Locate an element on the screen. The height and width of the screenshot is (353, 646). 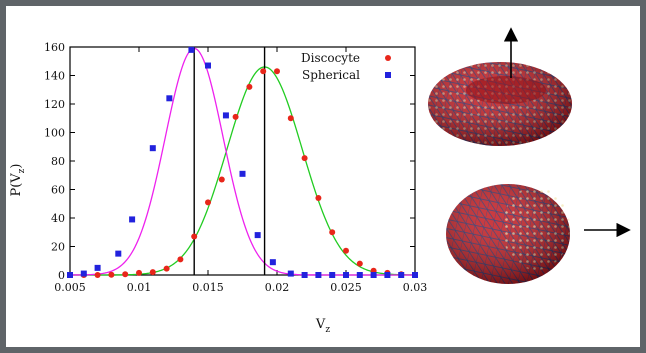
x-tick-label: 0.005 is located at coordinates (70, 287).